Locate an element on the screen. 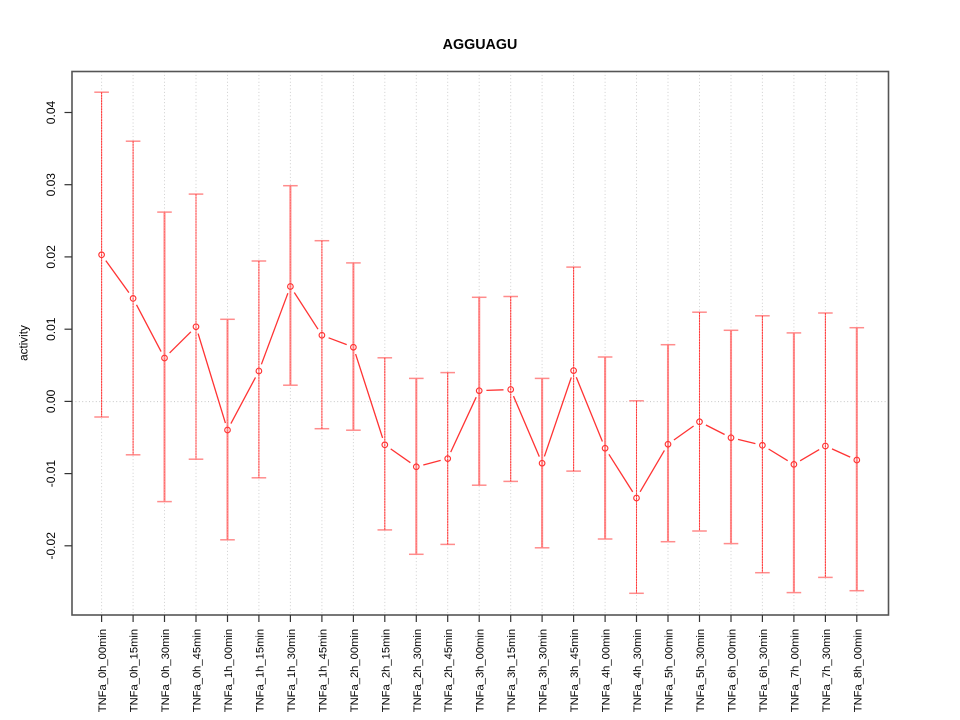 The width and height of the screenshot is (960, 720). svg-text: TNFa_3h_15min is located at coordinates (512, 670).